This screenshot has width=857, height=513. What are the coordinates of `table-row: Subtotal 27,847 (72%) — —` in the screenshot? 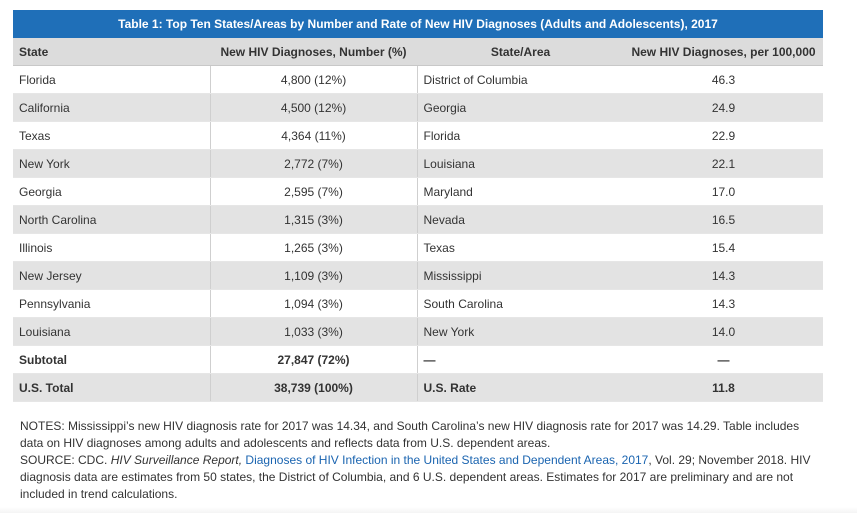 It's located at (418, 359).